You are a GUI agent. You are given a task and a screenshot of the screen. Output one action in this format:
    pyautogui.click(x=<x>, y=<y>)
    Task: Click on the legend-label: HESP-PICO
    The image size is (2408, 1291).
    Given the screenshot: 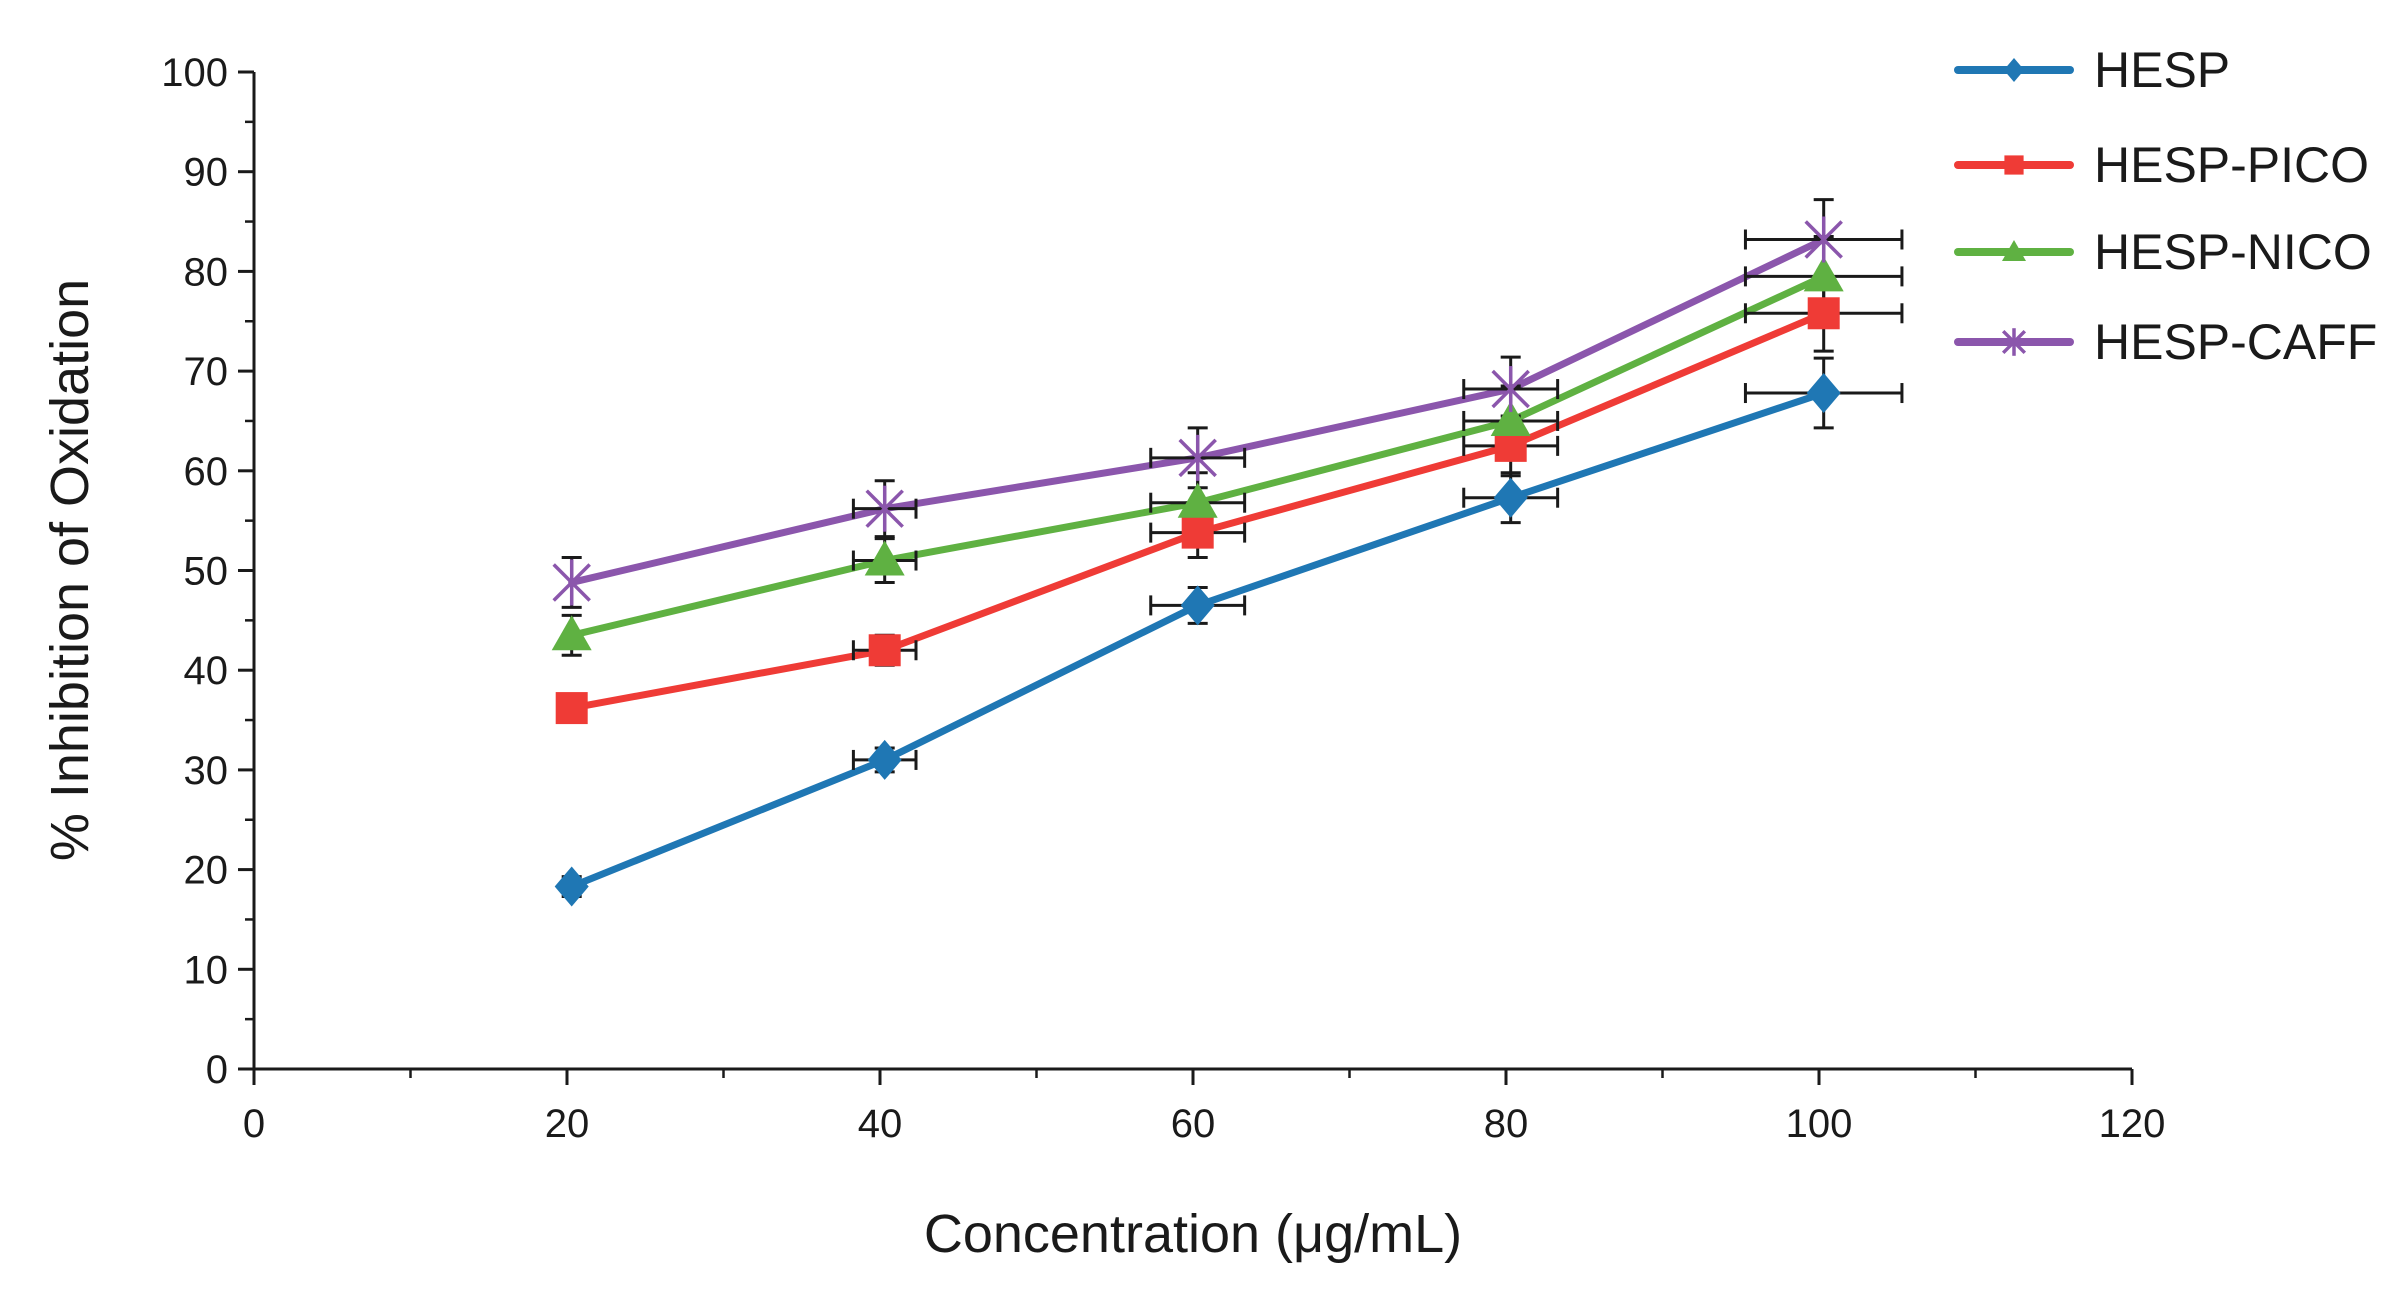 What is the action you would take?
    pyautogui.click(x=2231, y=165)
    